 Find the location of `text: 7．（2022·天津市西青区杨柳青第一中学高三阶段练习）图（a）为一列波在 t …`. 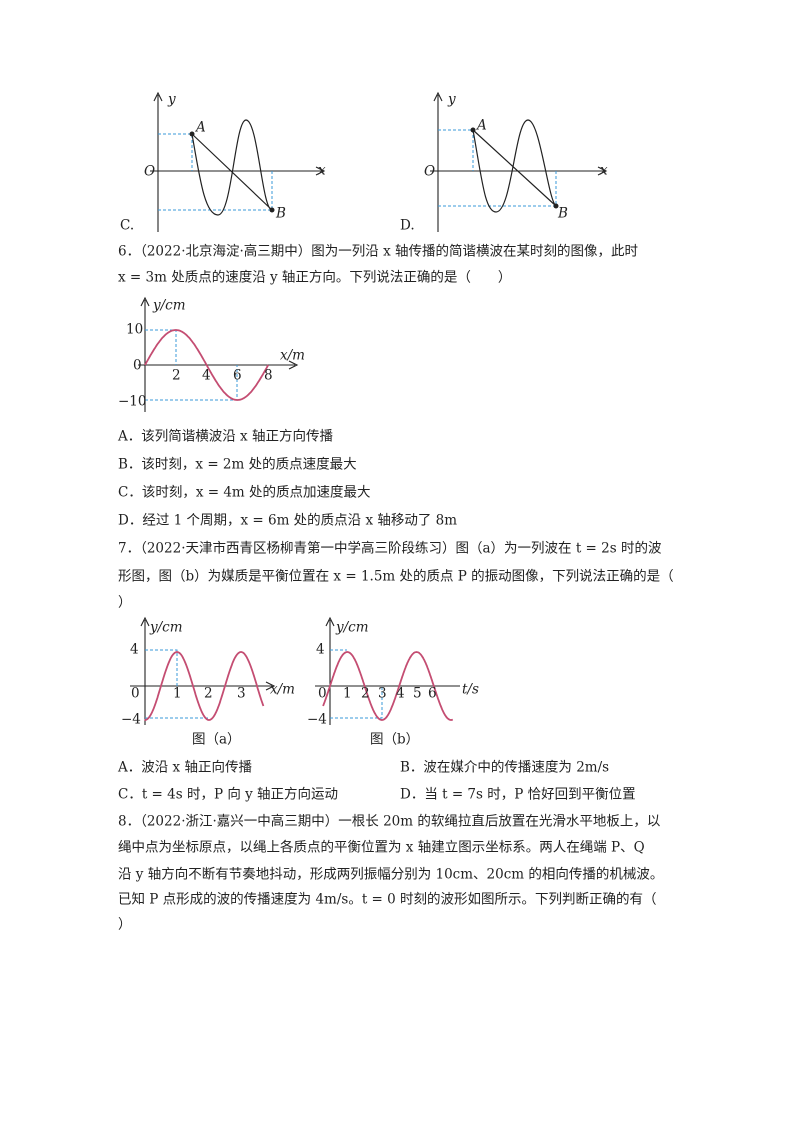

text: 7．（2022·天津市西青区杨柳青第一中学高三阶段练习）图（a）为一列波在 t … is located at coordinates (390, 548).